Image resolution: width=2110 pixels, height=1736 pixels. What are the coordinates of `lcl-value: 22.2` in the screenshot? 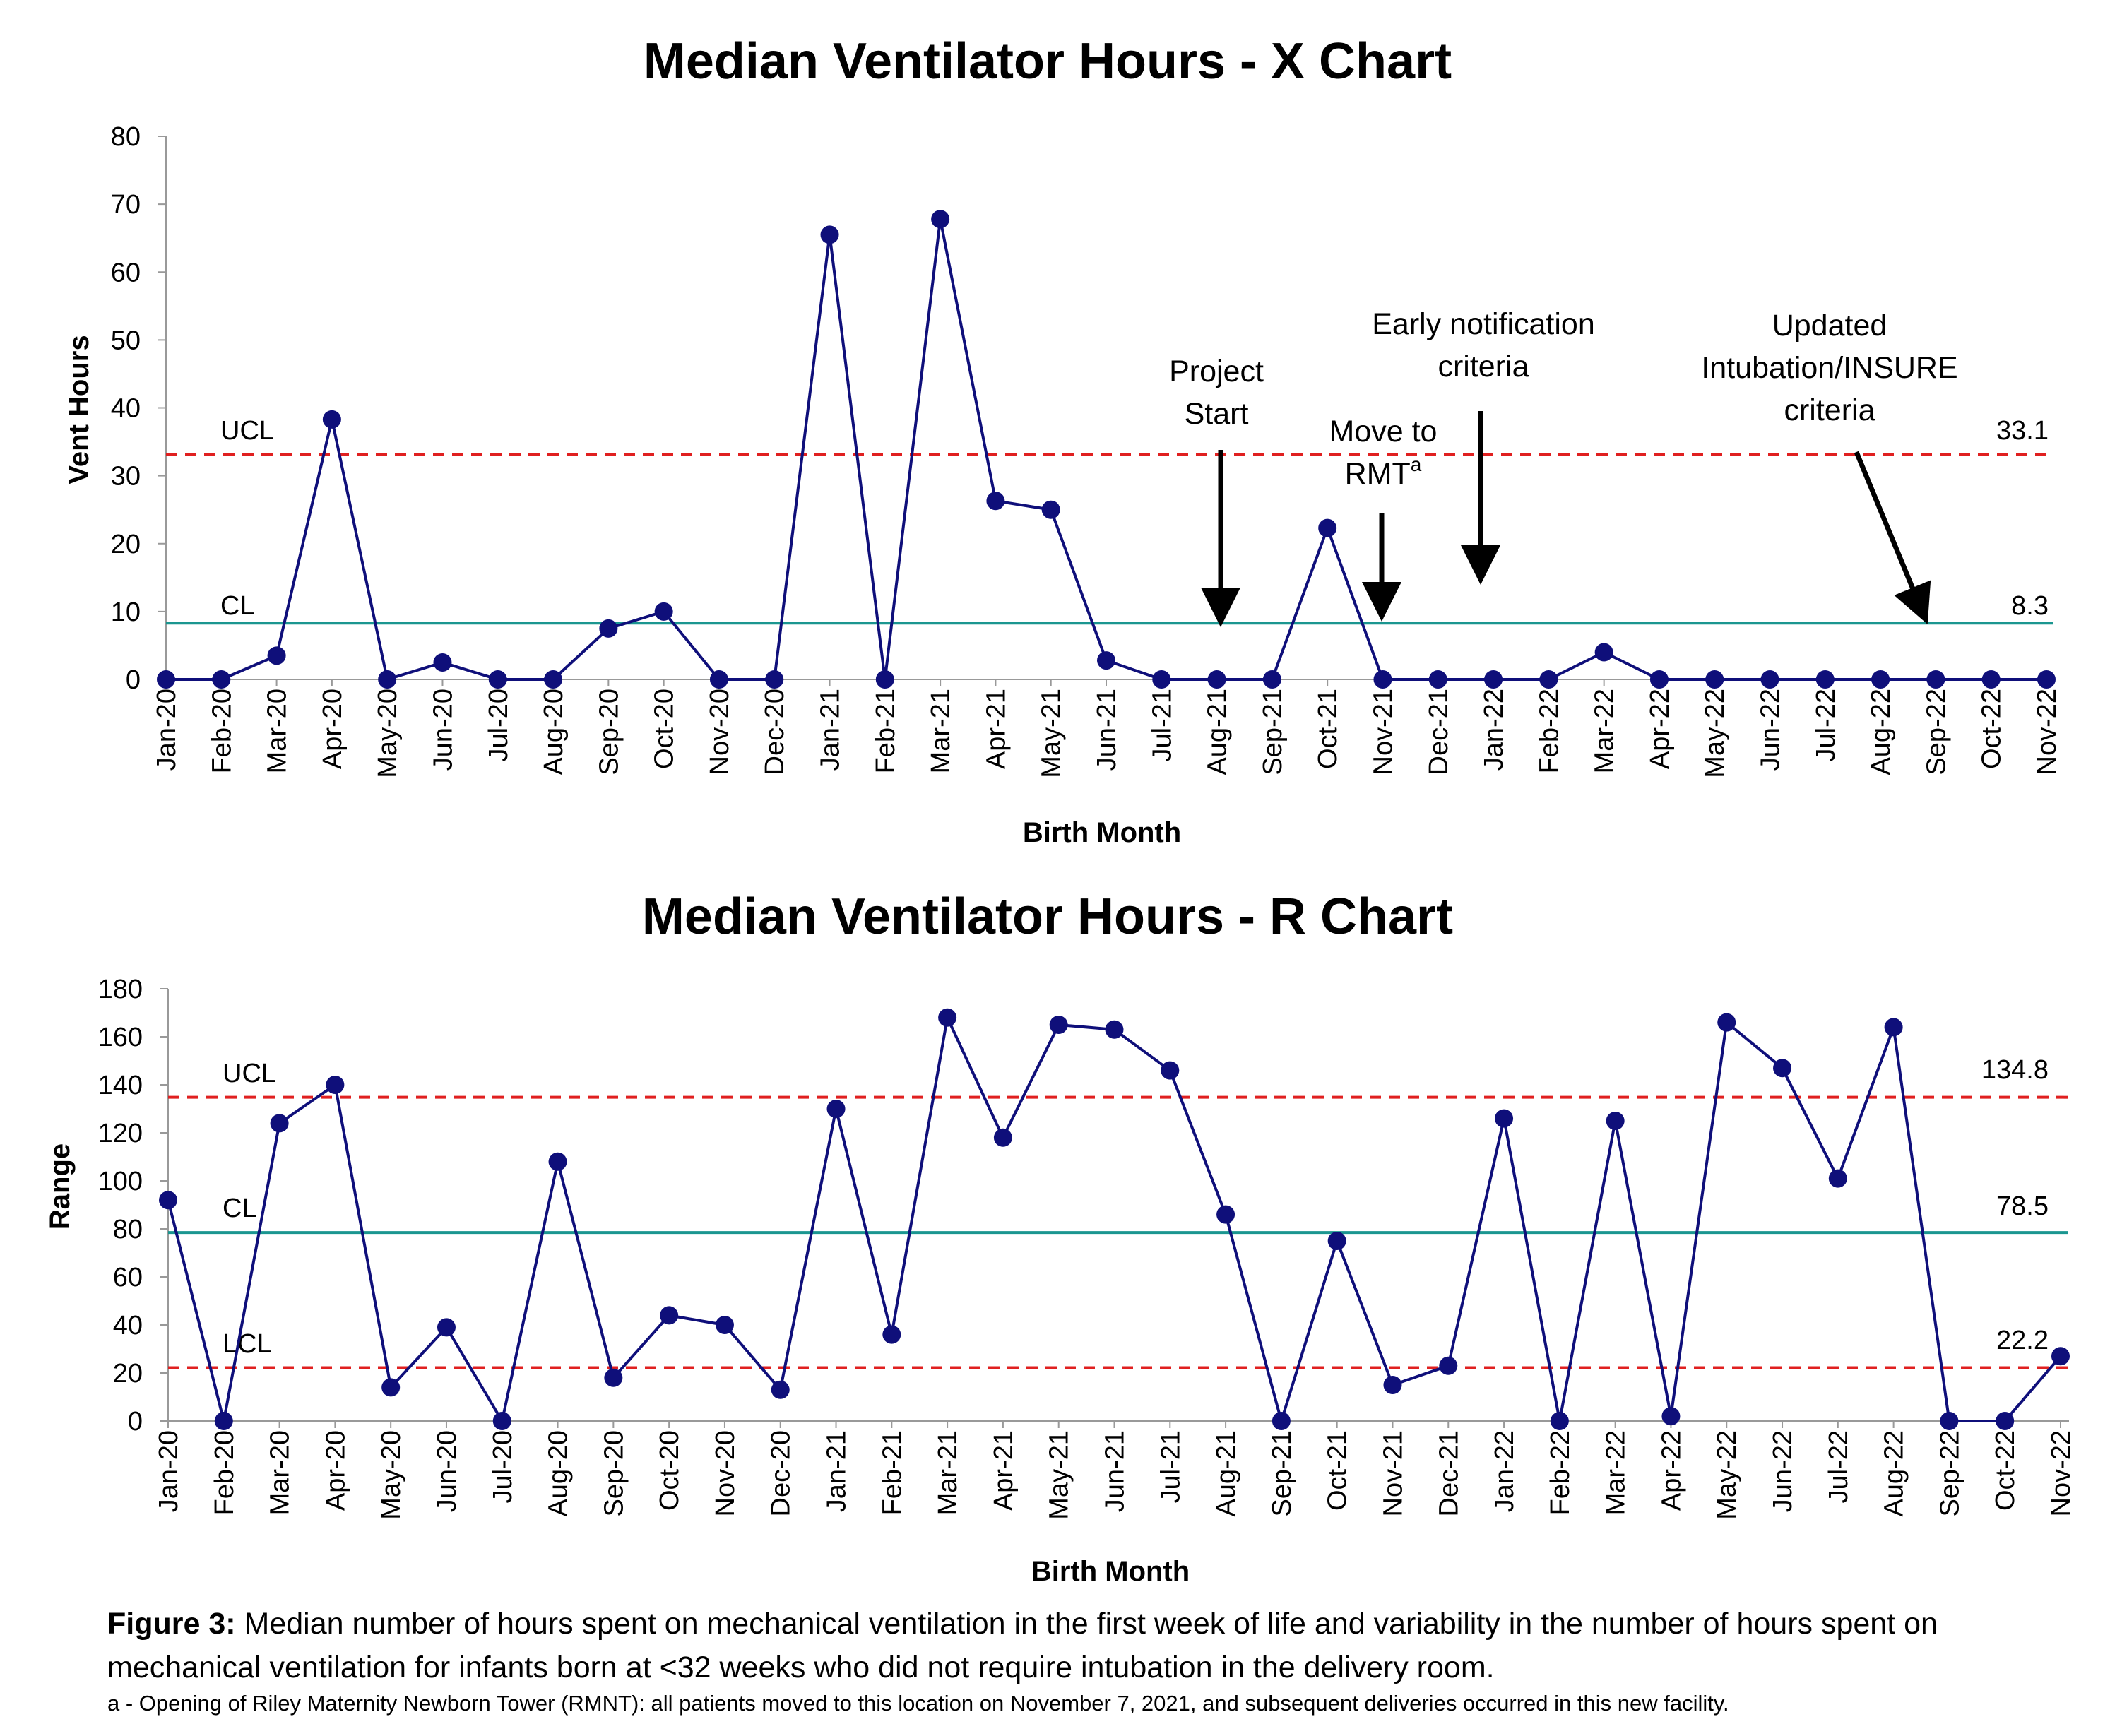 It's located at (2022, 1340).